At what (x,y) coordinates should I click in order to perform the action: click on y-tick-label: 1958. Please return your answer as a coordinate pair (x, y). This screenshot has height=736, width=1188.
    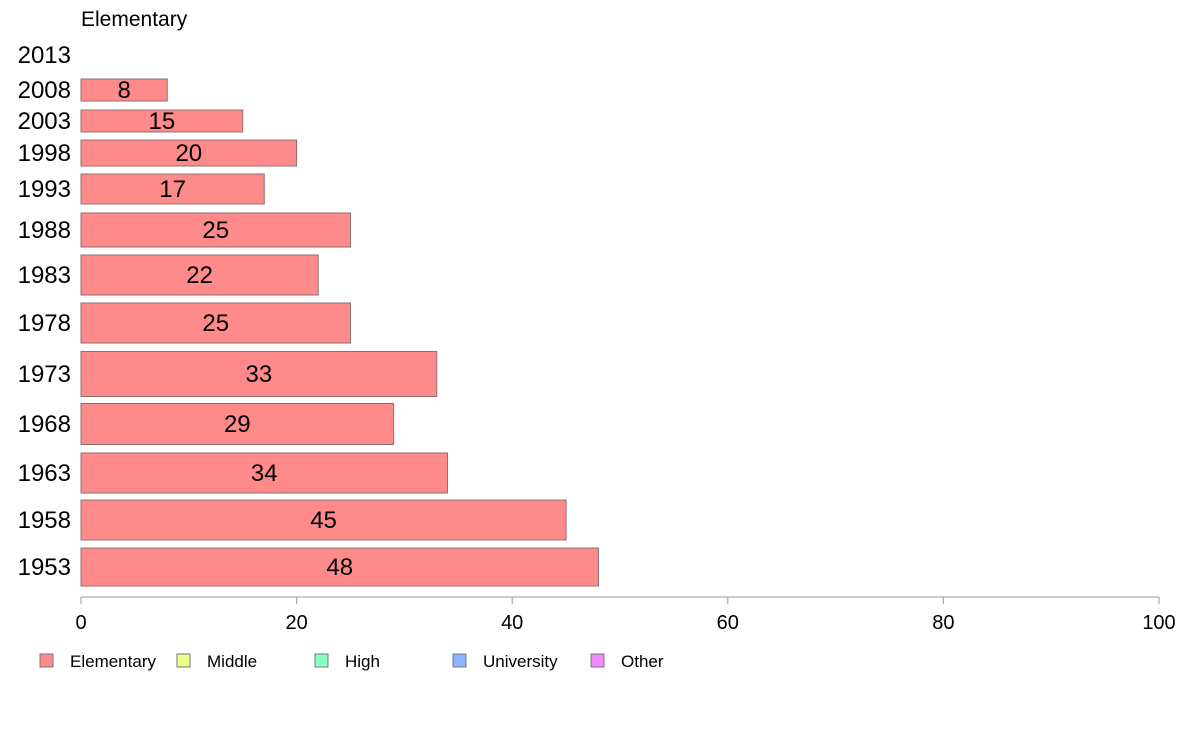
    Looking at the image, I should click on (44, 520).